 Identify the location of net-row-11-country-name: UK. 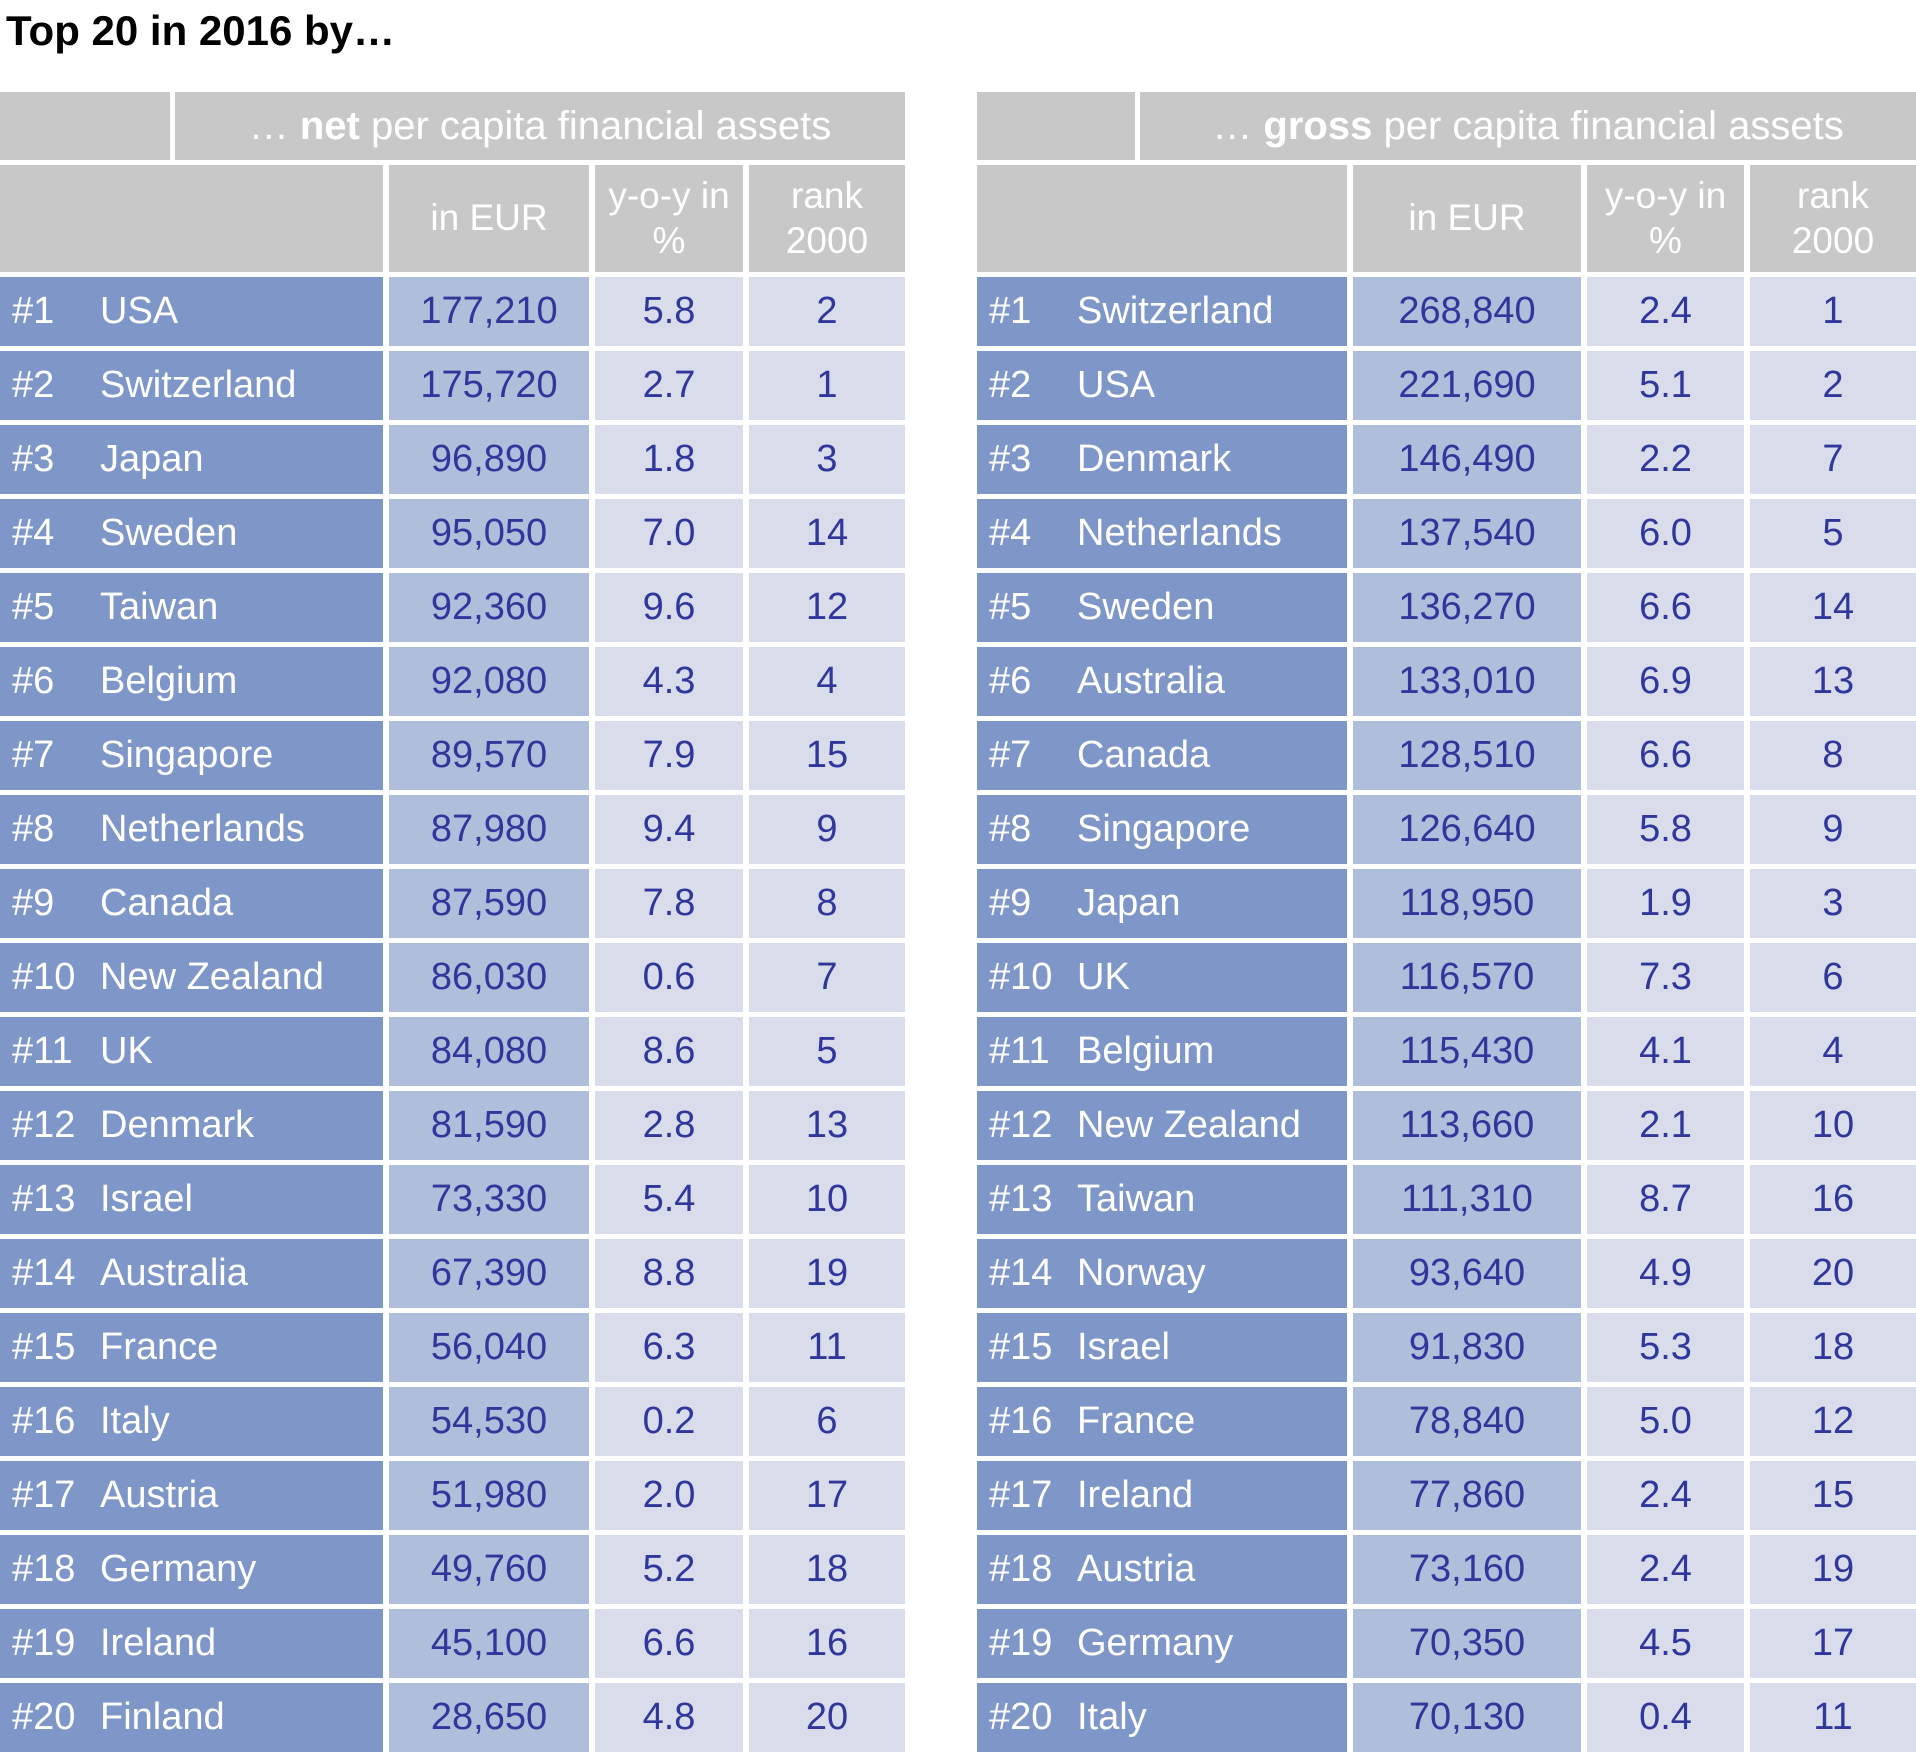
(126, 1051).